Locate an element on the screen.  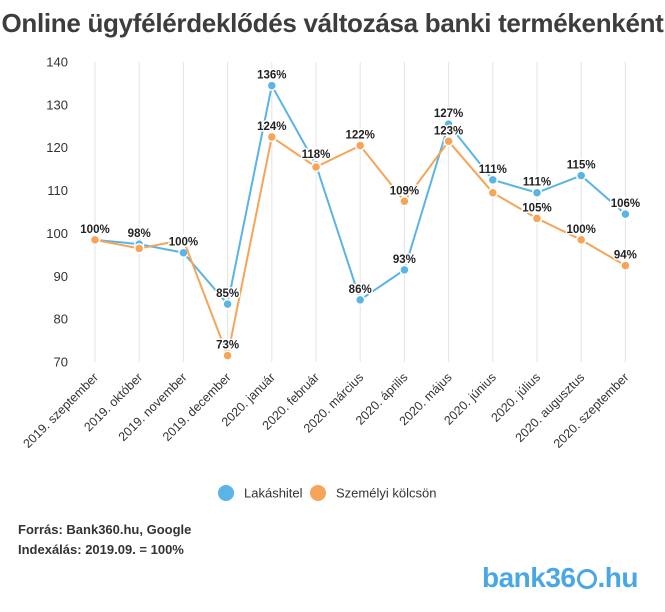
bank360-logo: bank36 .hu is located at coordinates (560, 578).